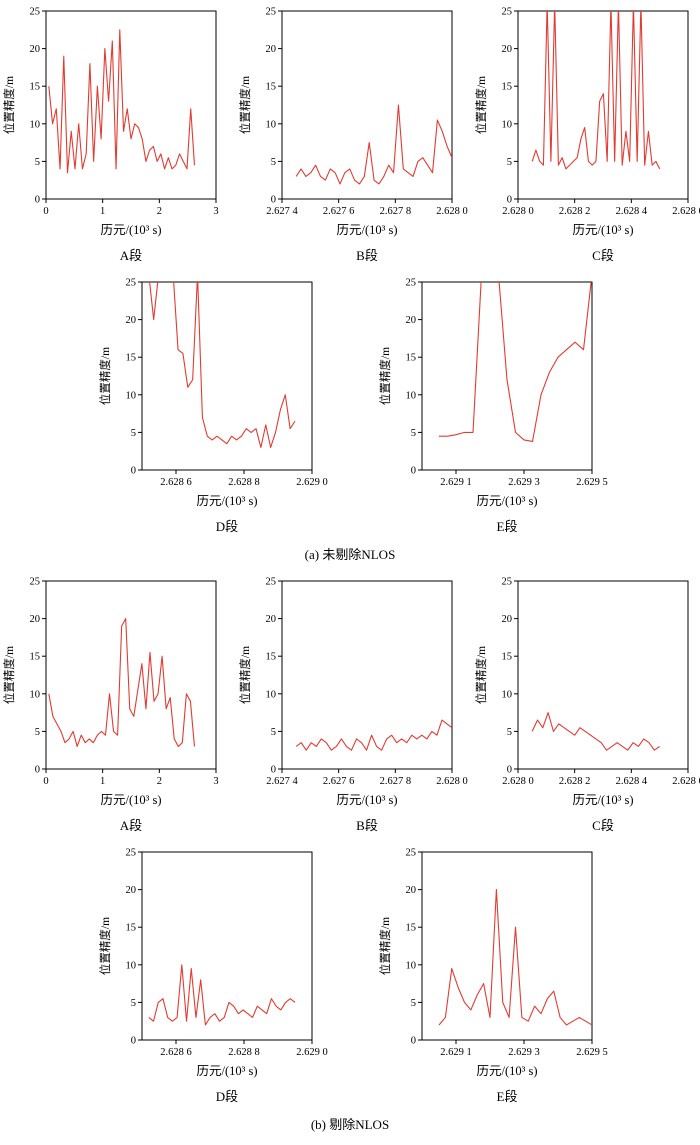 This screenshot has width=700, height=1145. What do you see at coordinates (367, 255) in the screenshot?
I see `segment-label-a-B: B段` at bounding box center [367, 255].